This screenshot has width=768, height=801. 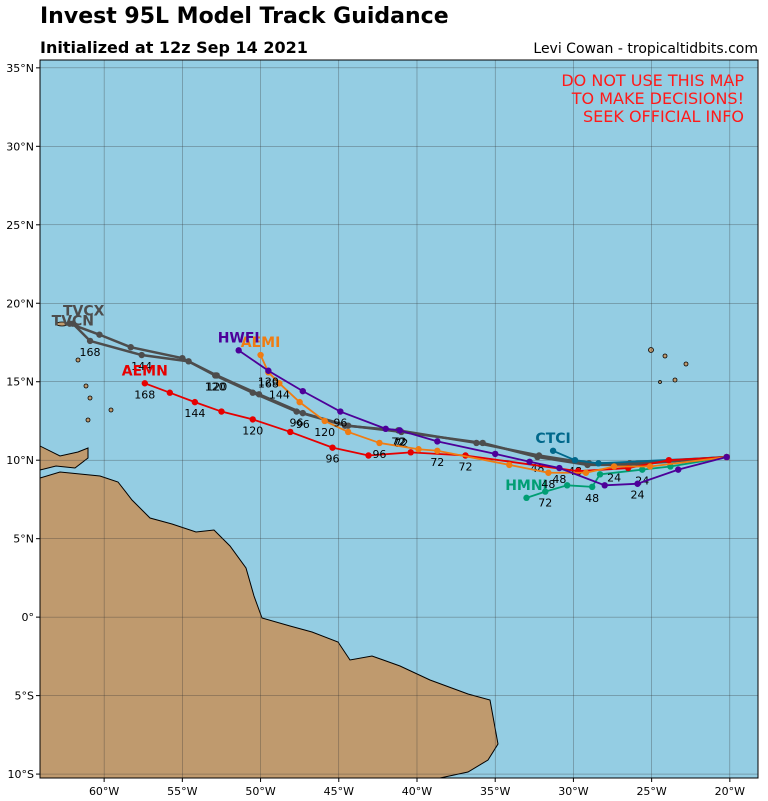 I want to click on track-name: AEMN, so click(x=145, y=371).